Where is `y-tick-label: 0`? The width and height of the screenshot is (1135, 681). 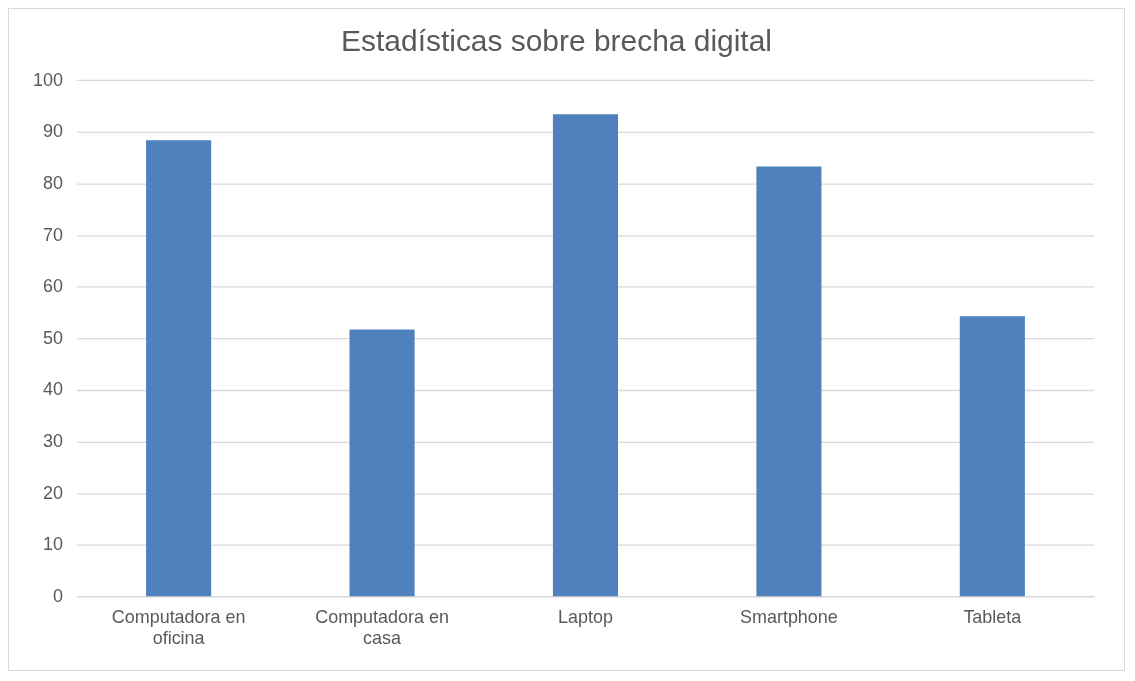
y-tick-label: 0 is located at coordinates (57, 595).